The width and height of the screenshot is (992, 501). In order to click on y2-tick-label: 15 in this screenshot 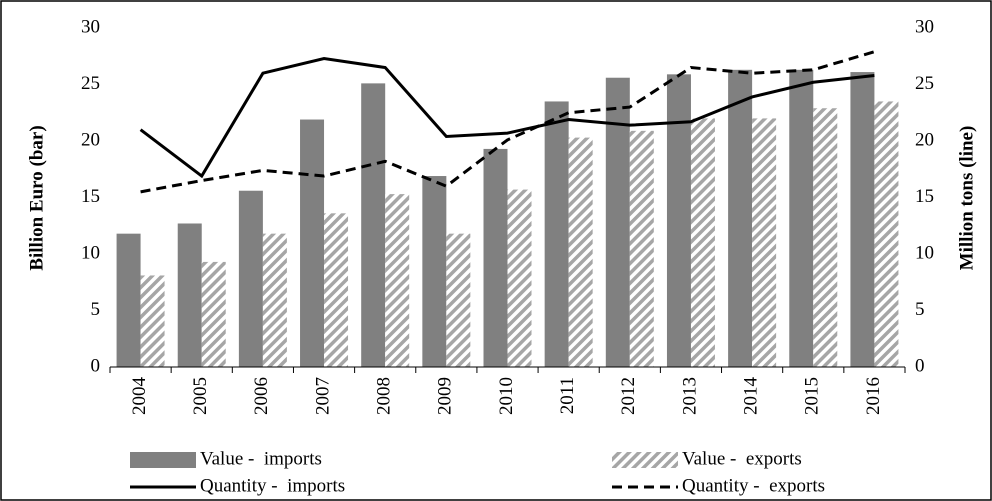, I will do `click(924, 196)`.